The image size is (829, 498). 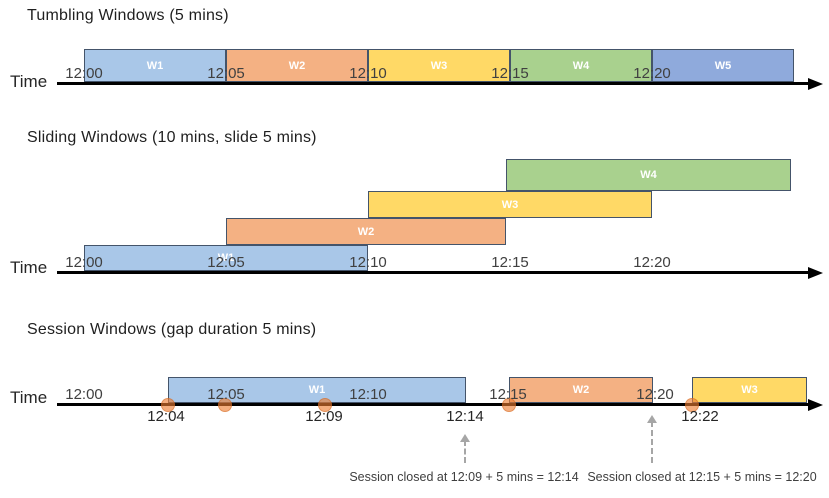 What do you see at coordinates (702, 477) in the screenshot?
I see `session-close-annotation: Session closed at 12:15 + 5 mins = 12:20` at bounding box center [702, 477].